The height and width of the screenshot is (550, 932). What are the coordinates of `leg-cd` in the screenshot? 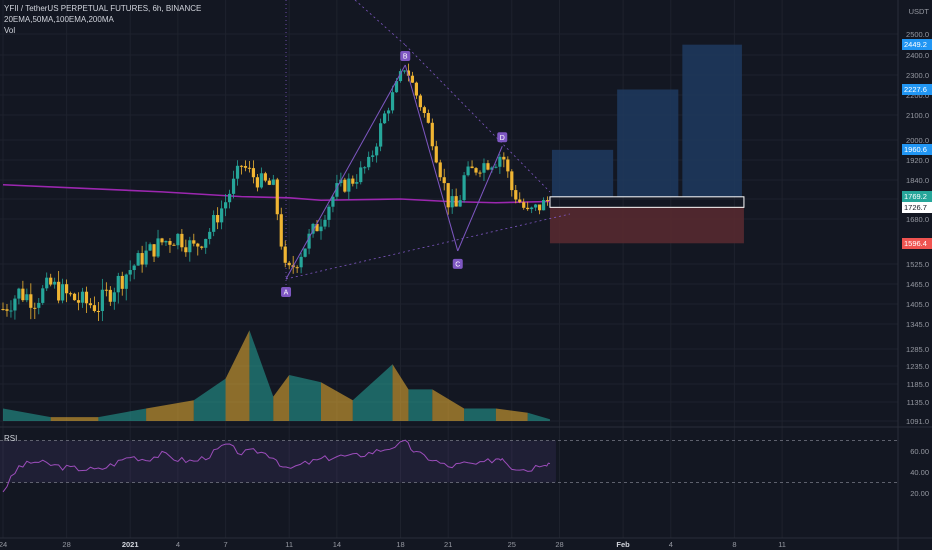 It's located at (480, 199).